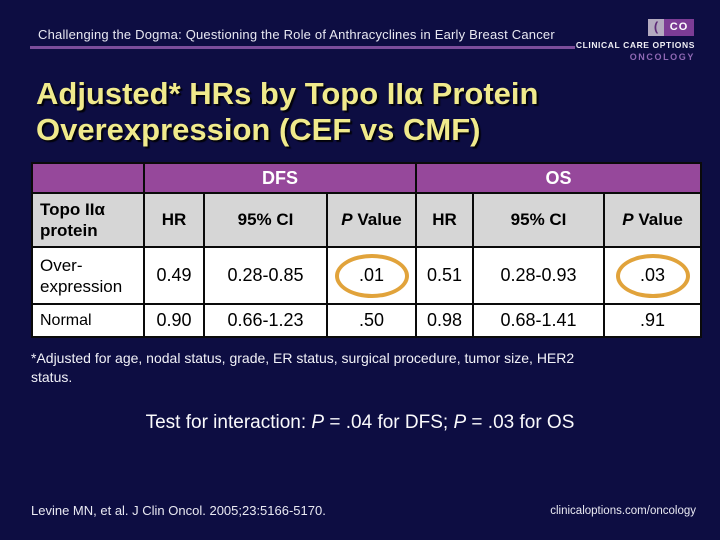 The width and height of the screenshot is (720, 540). I want to click on table-row-header-topo: Topo IIα protein, so click(88, 220).